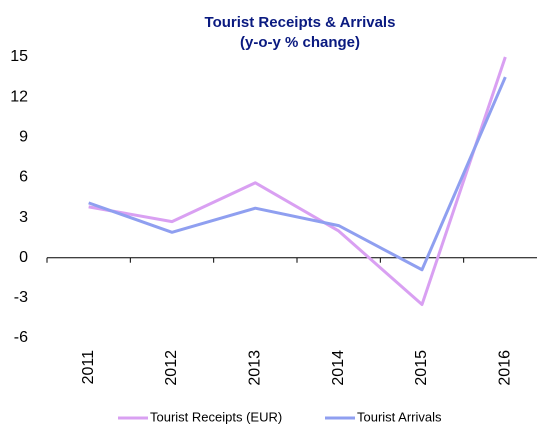 This screenshot has width=537, height=428. Describe the element at coordinates (216, 416) in the screenshot. I see `legend-label: Tourist Receipts (EUR)` at that location.